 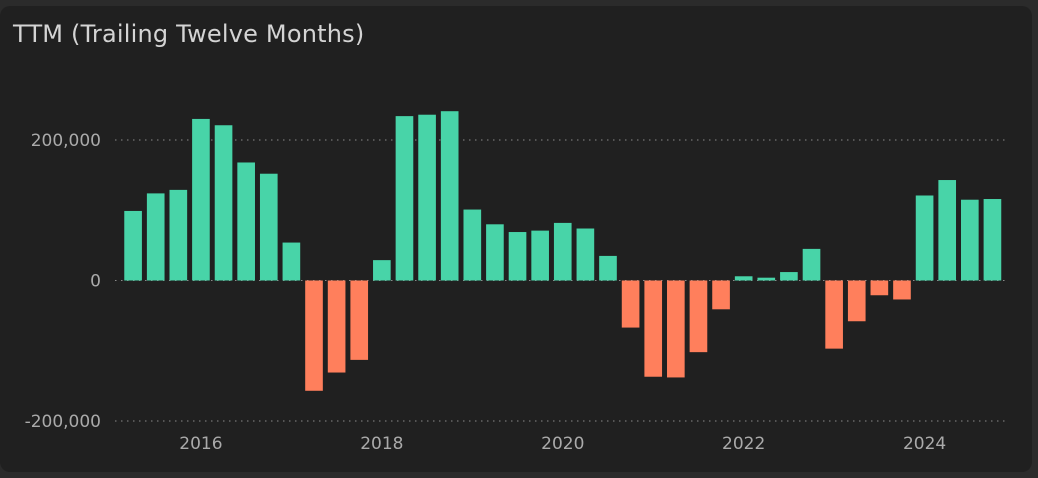 What do you see at coordinates (743, 444) in the screenshot?
I see `x-tick-label-3: 2022` at bounding box center [743, 444].